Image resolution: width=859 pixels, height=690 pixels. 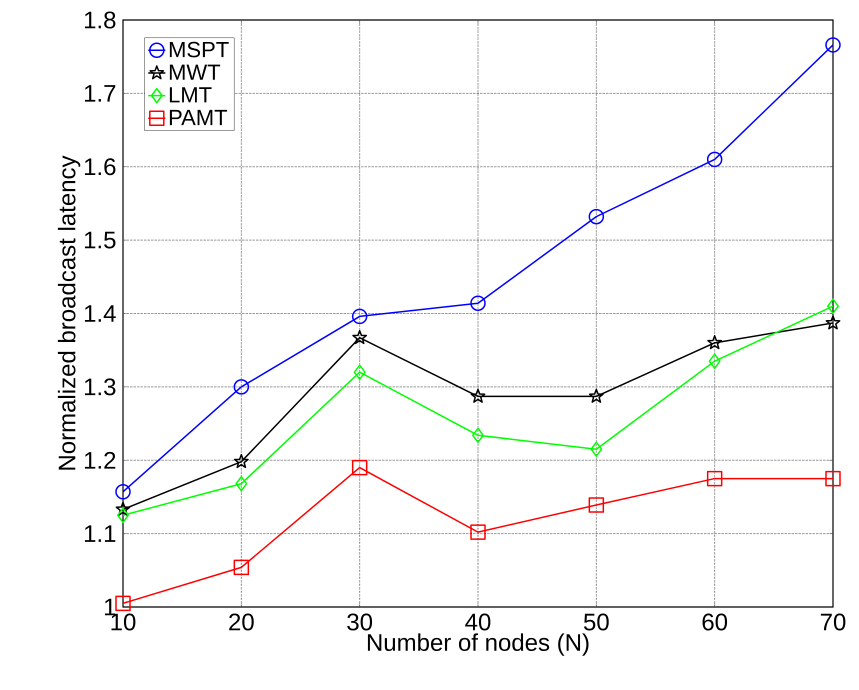 What do you see at coordinates (100, 93) in the screenshot?
I see `y-tick-label: 1.7` at bounding box center [100, 93].